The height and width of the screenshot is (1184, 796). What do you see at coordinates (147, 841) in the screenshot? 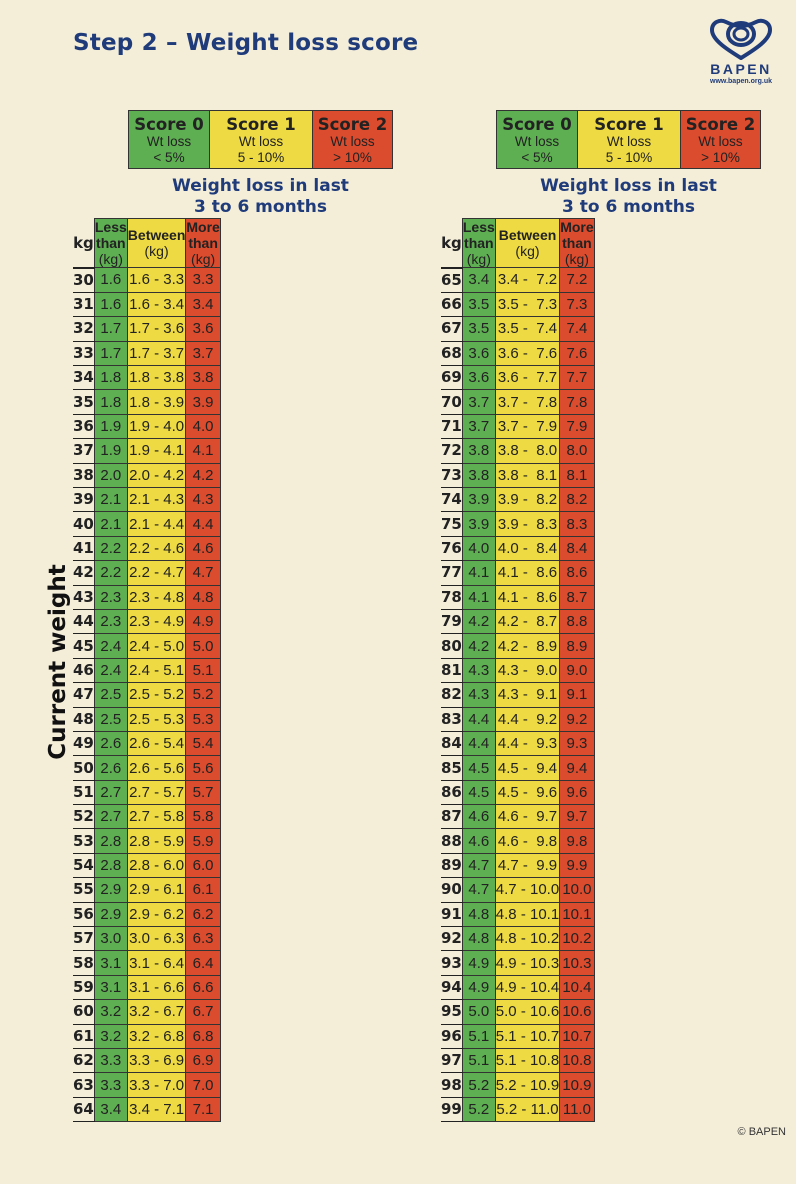
I see `table-row: 53 2.8 2.8 - 5.9 5.9` at bounding box center [147, 841].